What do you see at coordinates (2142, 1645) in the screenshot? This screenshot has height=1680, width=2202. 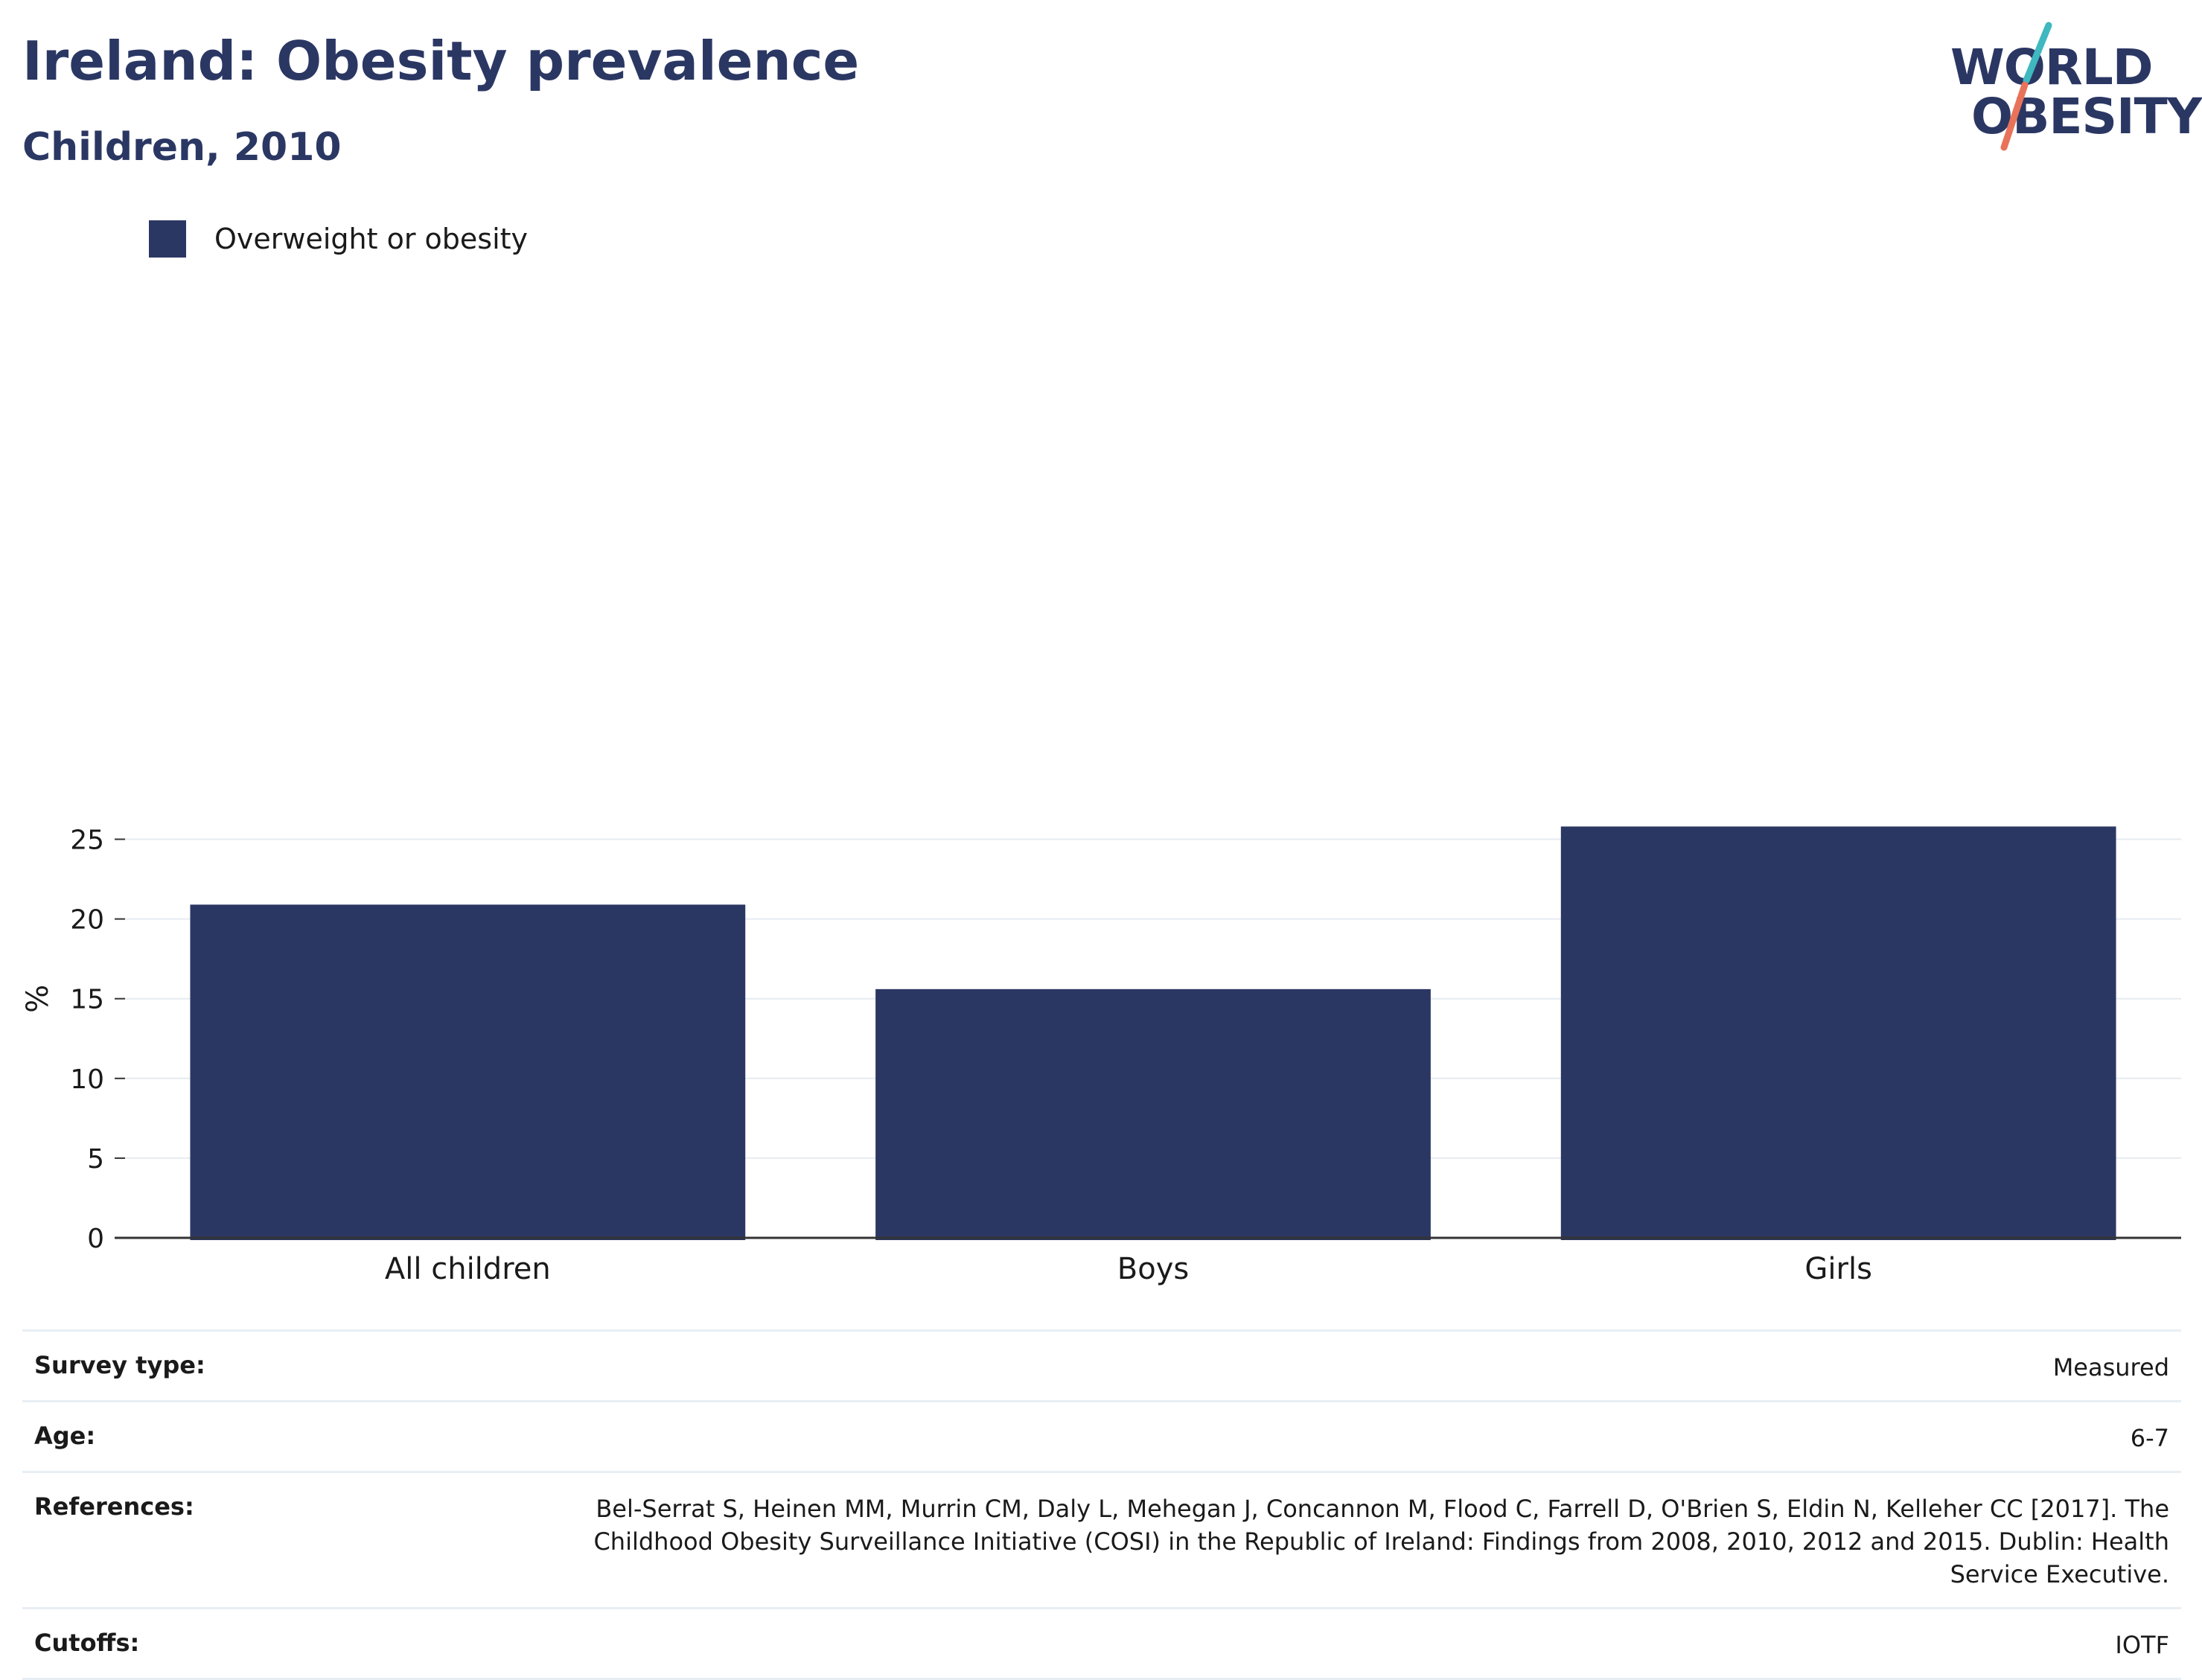 I see `info-value: IOTF` at bounding box center [2142, 1645].